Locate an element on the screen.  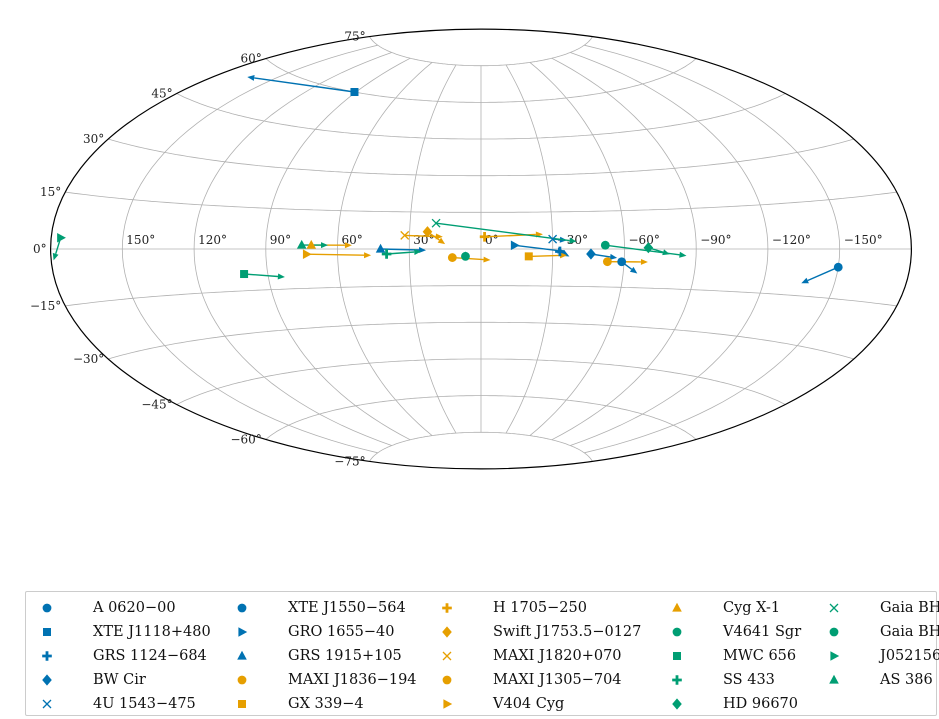
x-tick-label: −150° is located at coordinates (863, 240).